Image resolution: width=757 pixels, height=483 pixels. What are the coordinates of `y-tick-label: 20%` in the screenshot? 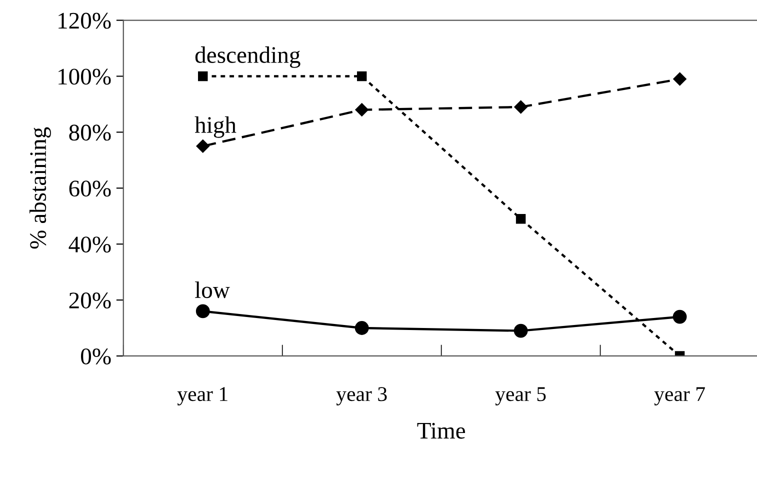 It's located at (90, 300).